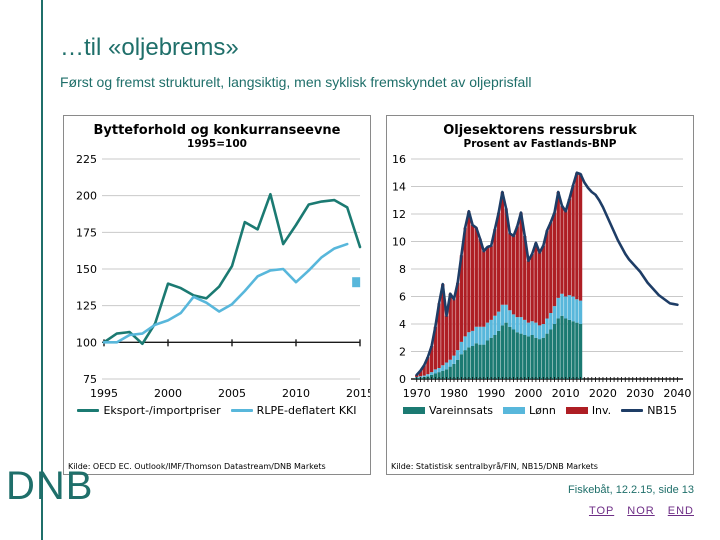 This screenshot has height=540, width=720. Describe the element at coordinates (86, 269) in the screenshot. I see `svg-text: 150` at that location.